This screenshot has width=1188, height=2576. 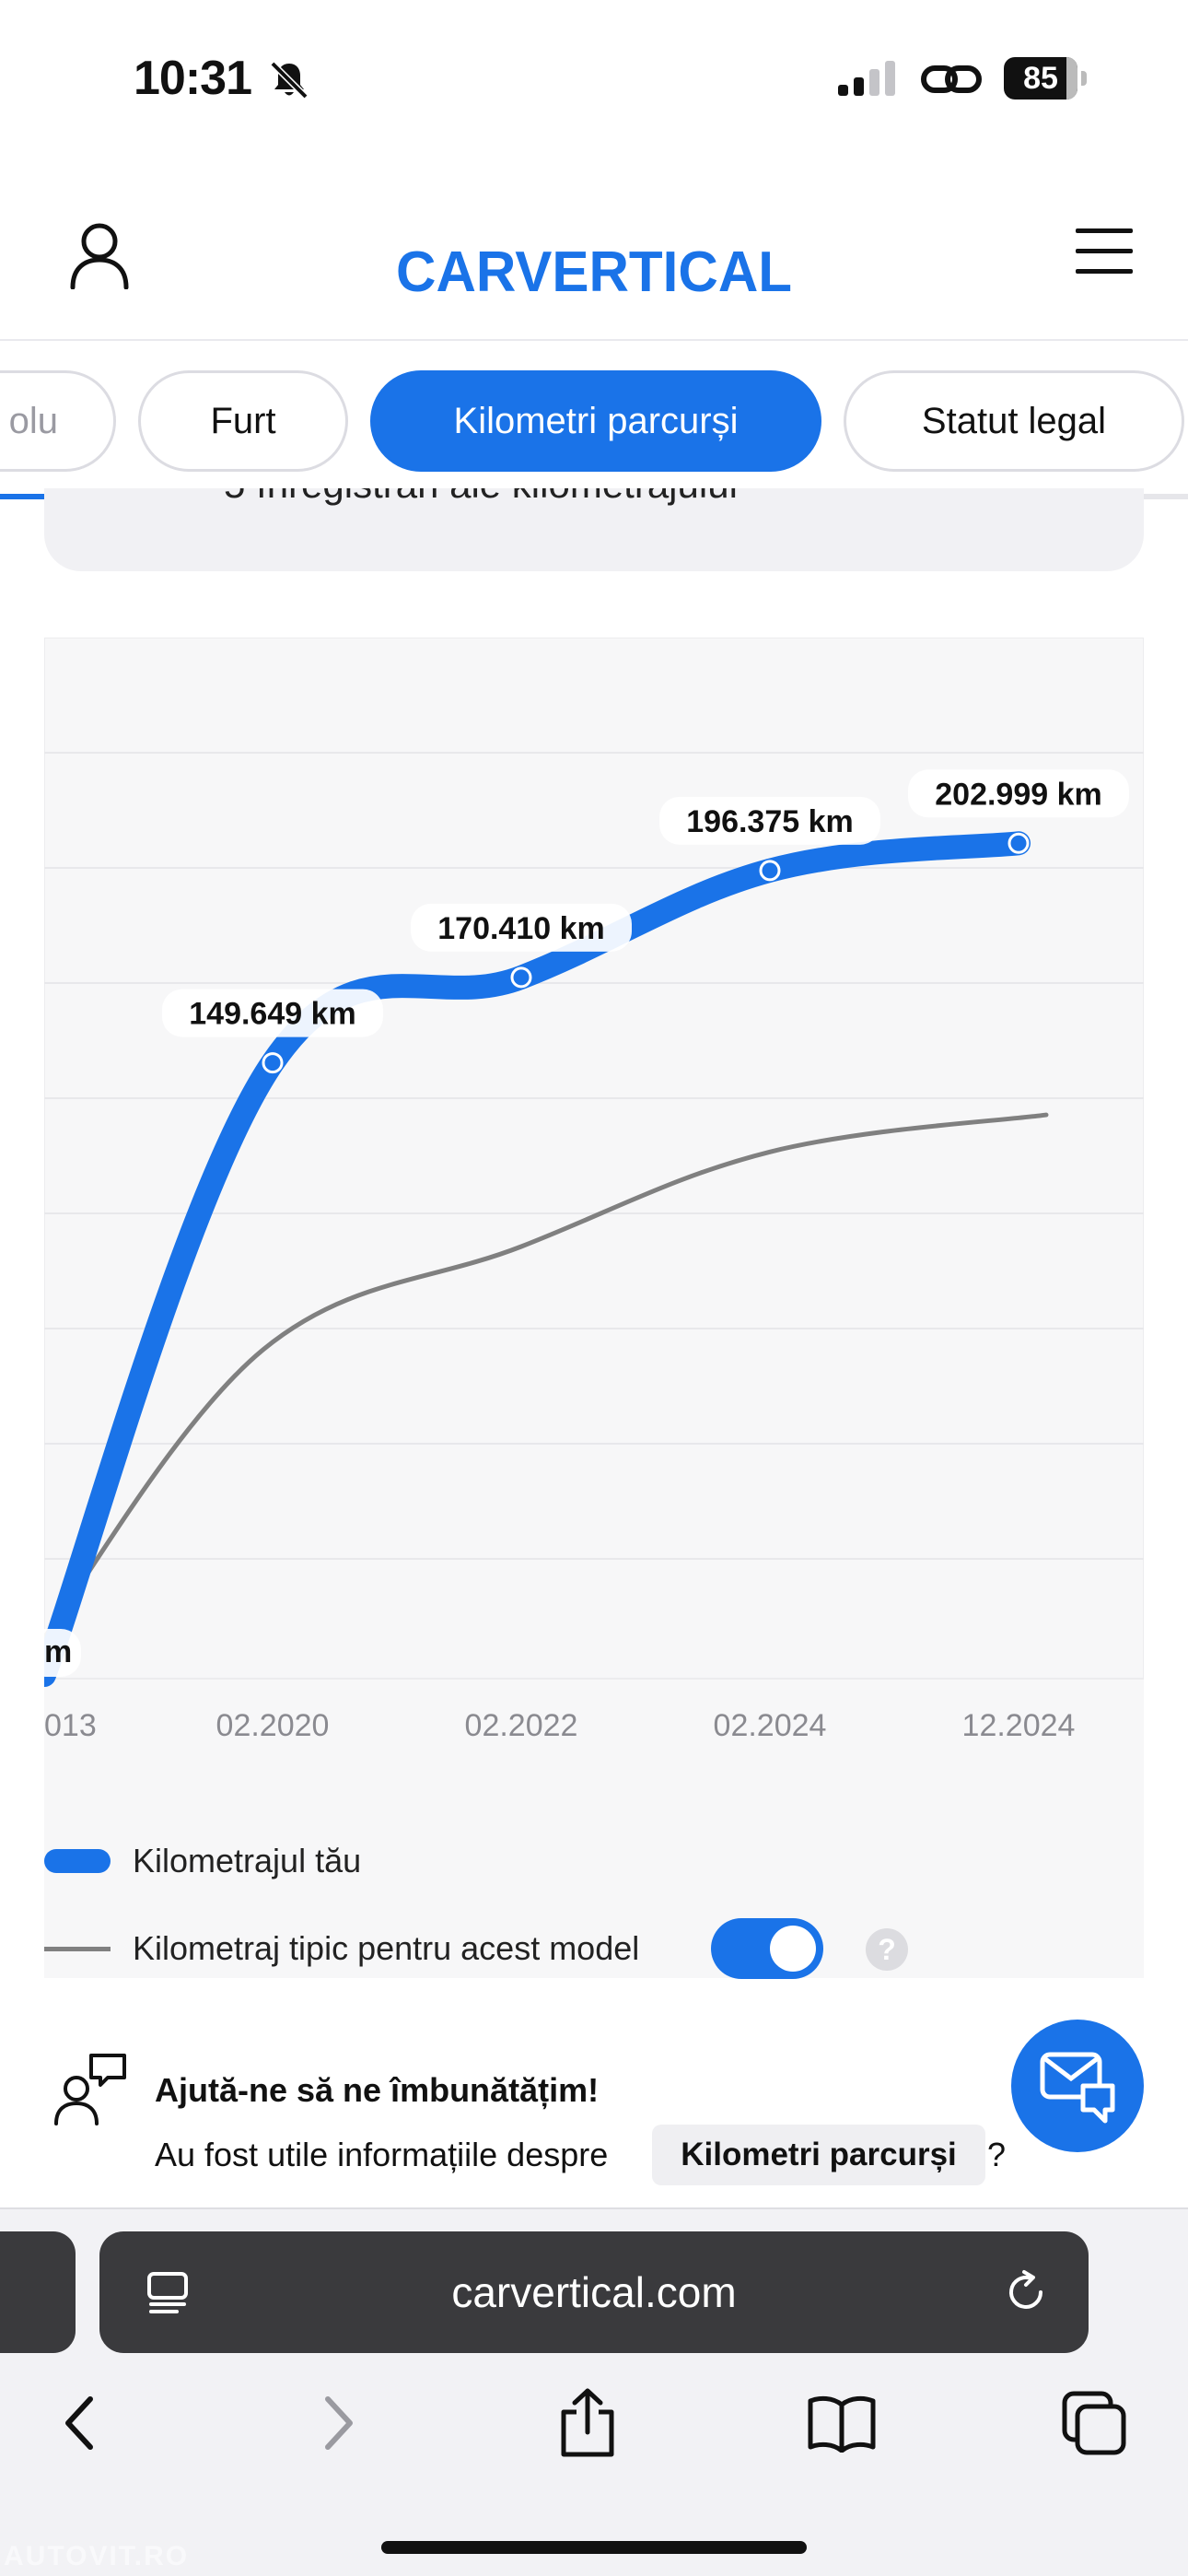 What do you see at coordinates (77, 1861) in the screenshot?
I see `legend-own-swatch` at bounding box center [77, 1861].